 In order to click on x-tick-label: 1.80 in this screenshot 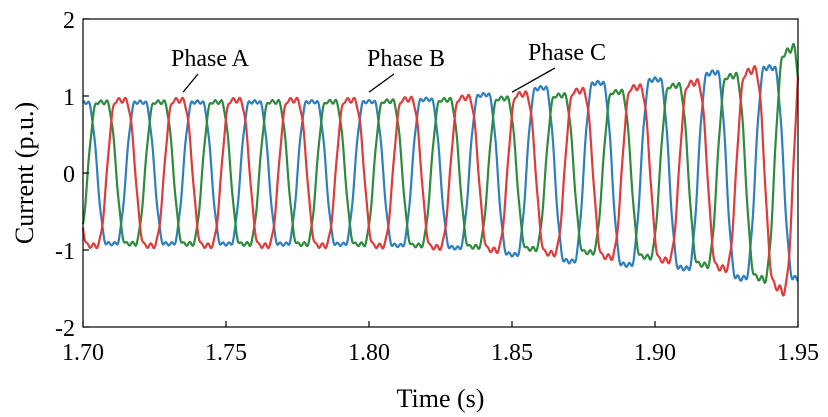, I will do `click(369, 353)`.